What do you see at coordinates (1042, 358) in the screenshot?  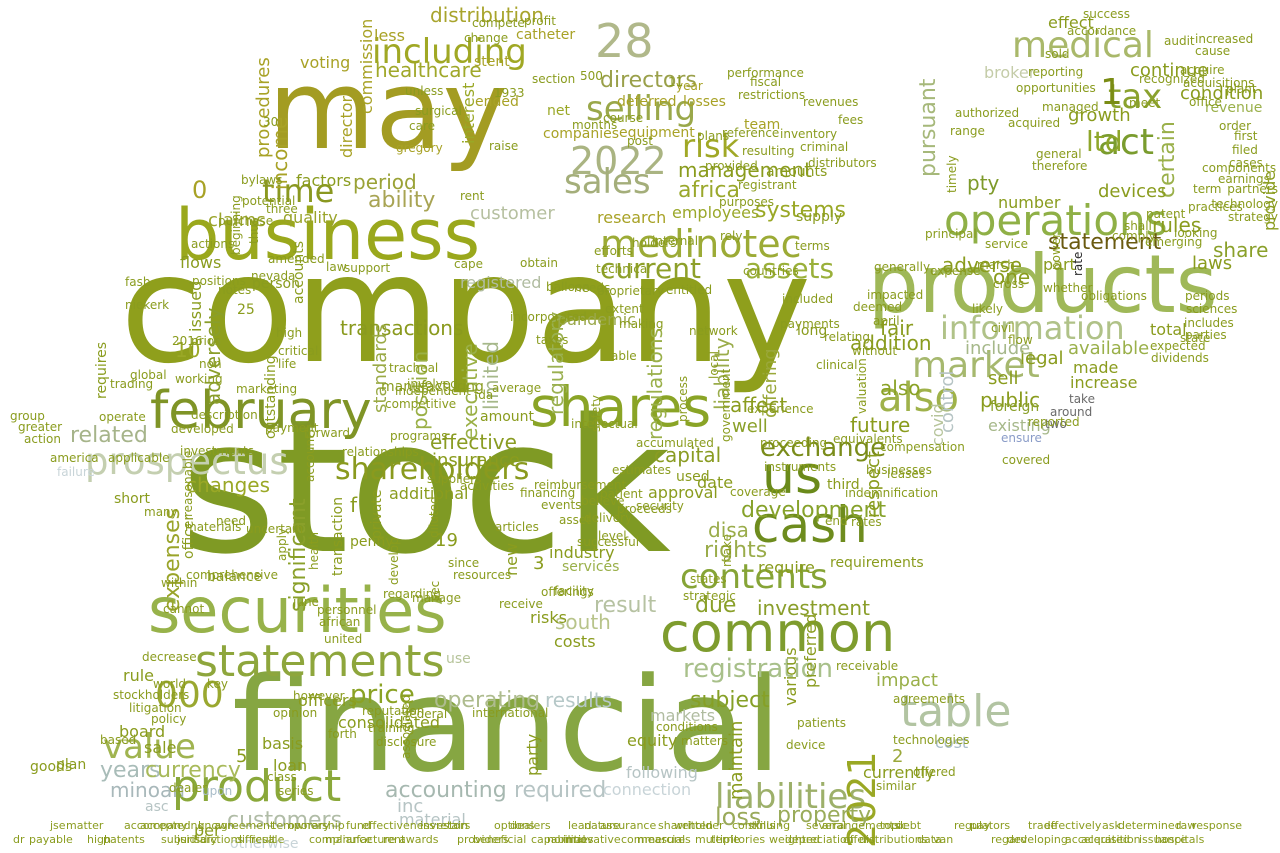 I see `cloud-word: legal` at bounding box center [1042, 358].